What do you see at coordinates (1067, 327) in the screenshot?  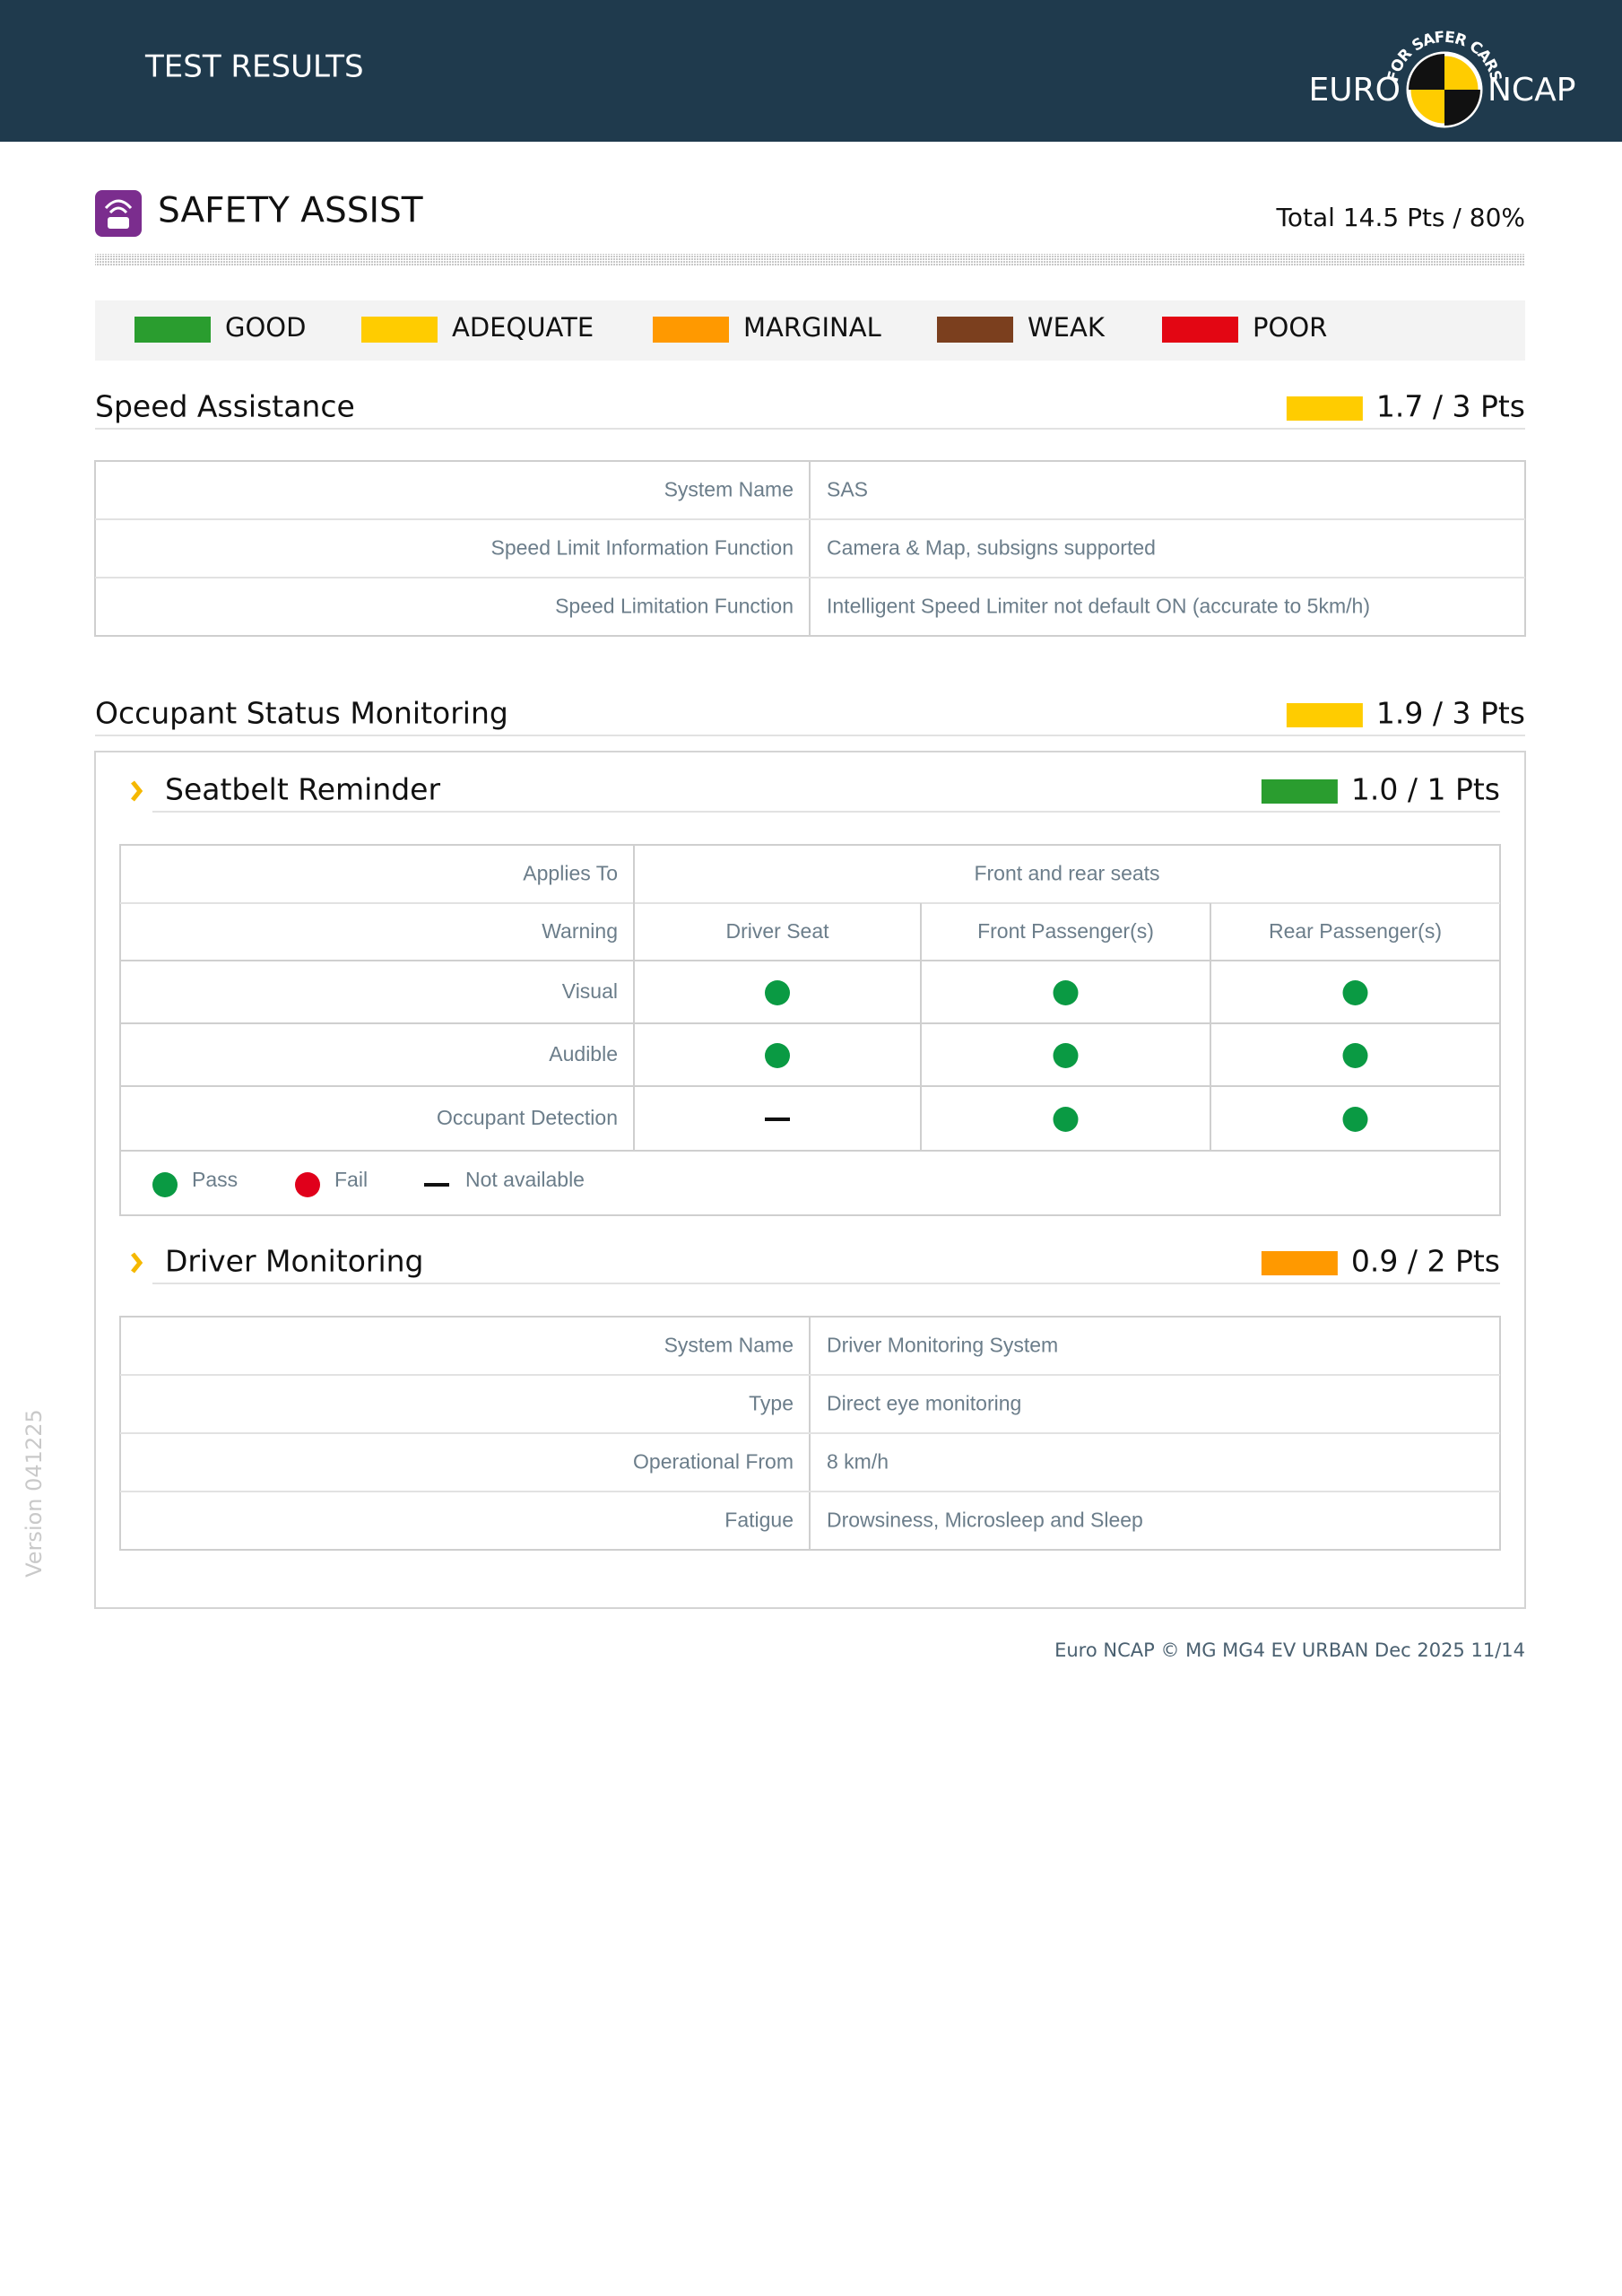 I see `legend-label: WEAK` at bounding box center [1067, 327].